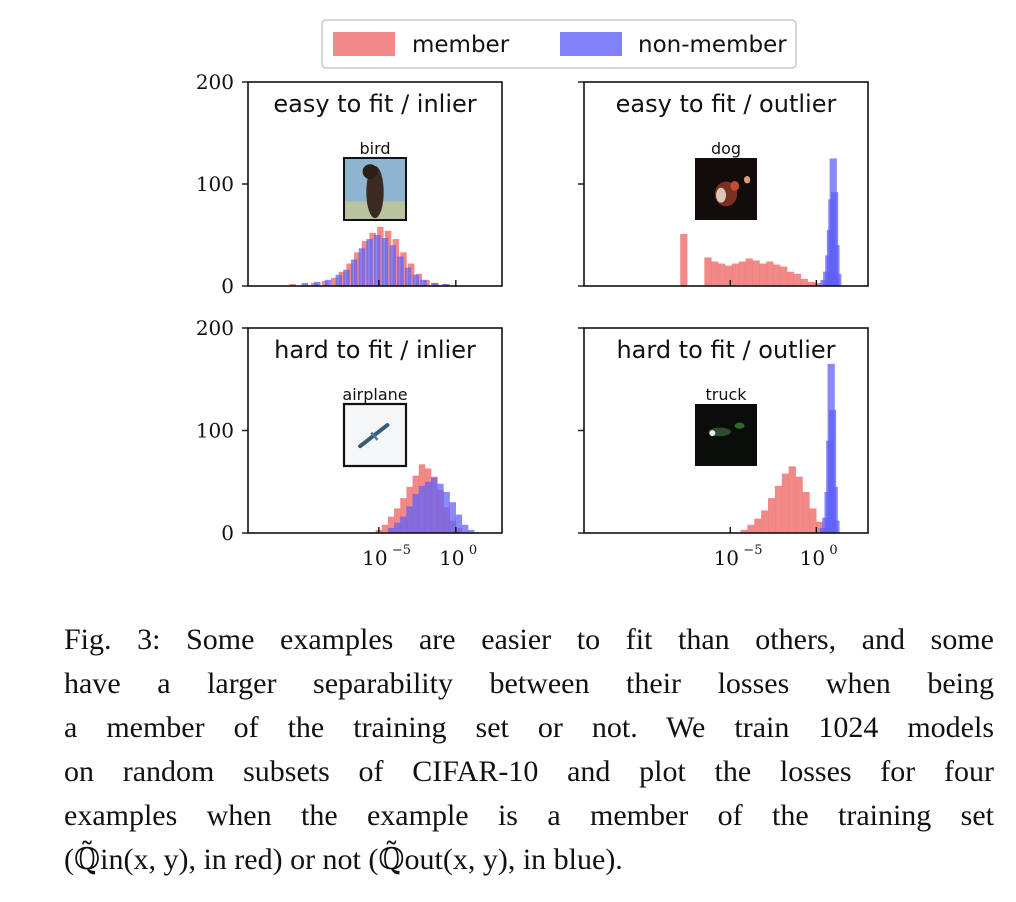 The height and width of the screenshot is (902, 1016). Describe the element at coordinates (591, 44) in the screenshot. I see `legend-nonmember-swatch` at that location.